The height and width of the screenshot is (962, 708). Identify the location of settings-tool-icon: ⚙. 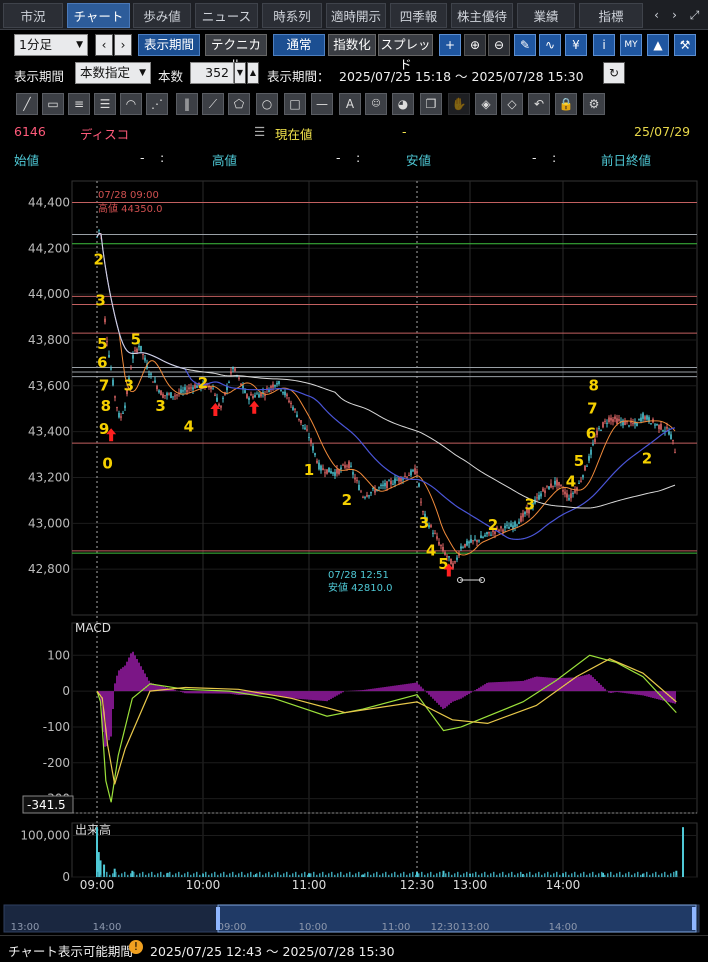
(594, 104).